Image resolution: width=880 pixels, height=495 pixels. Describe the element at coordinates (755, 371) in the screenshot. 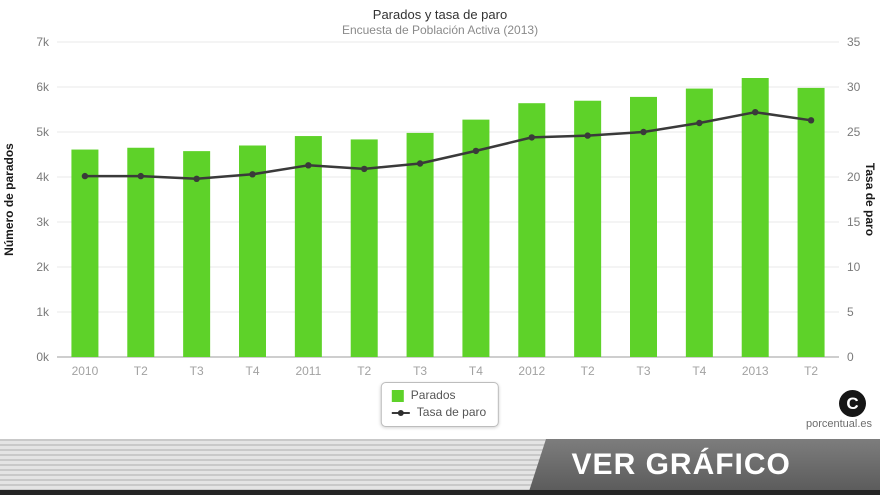

I see `x-axis-label: 2013` at that location.